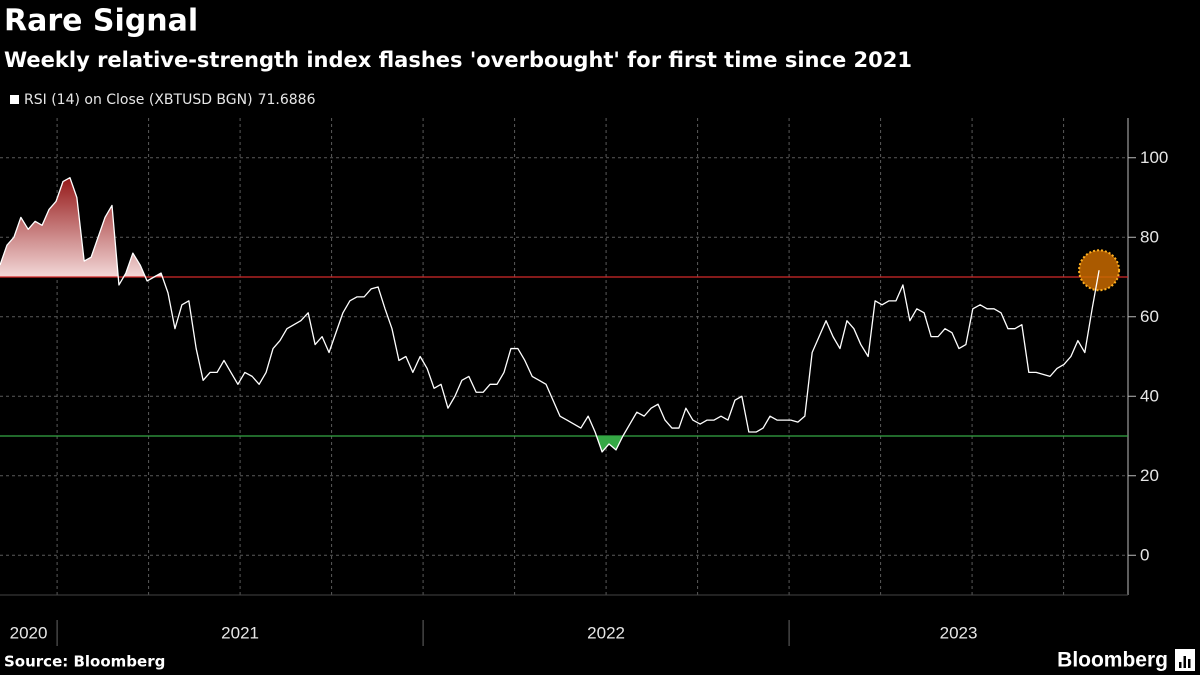 The image size is (1200, 675). Describe the element at coordinates (138, 100) in the screenshot. I see `legend-label: RSI (14) on Close (XBTUSD BGN)` at that location.